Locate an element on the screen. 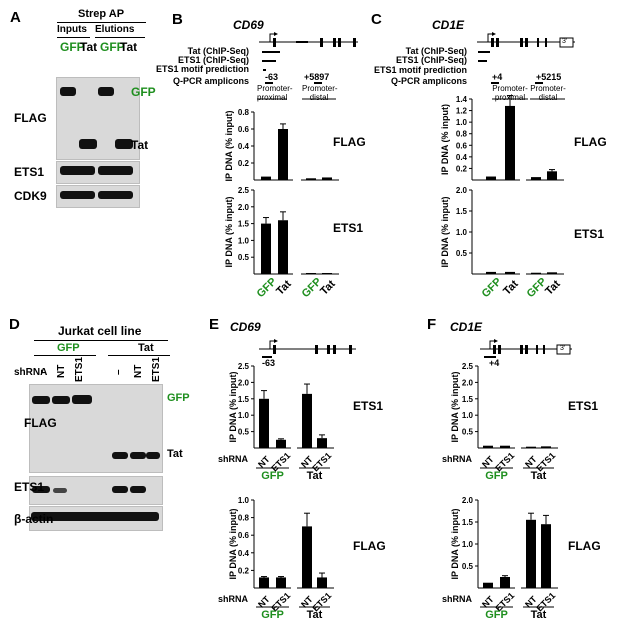  y-tick-label: 0.6 is located at coordinates (462, 145).